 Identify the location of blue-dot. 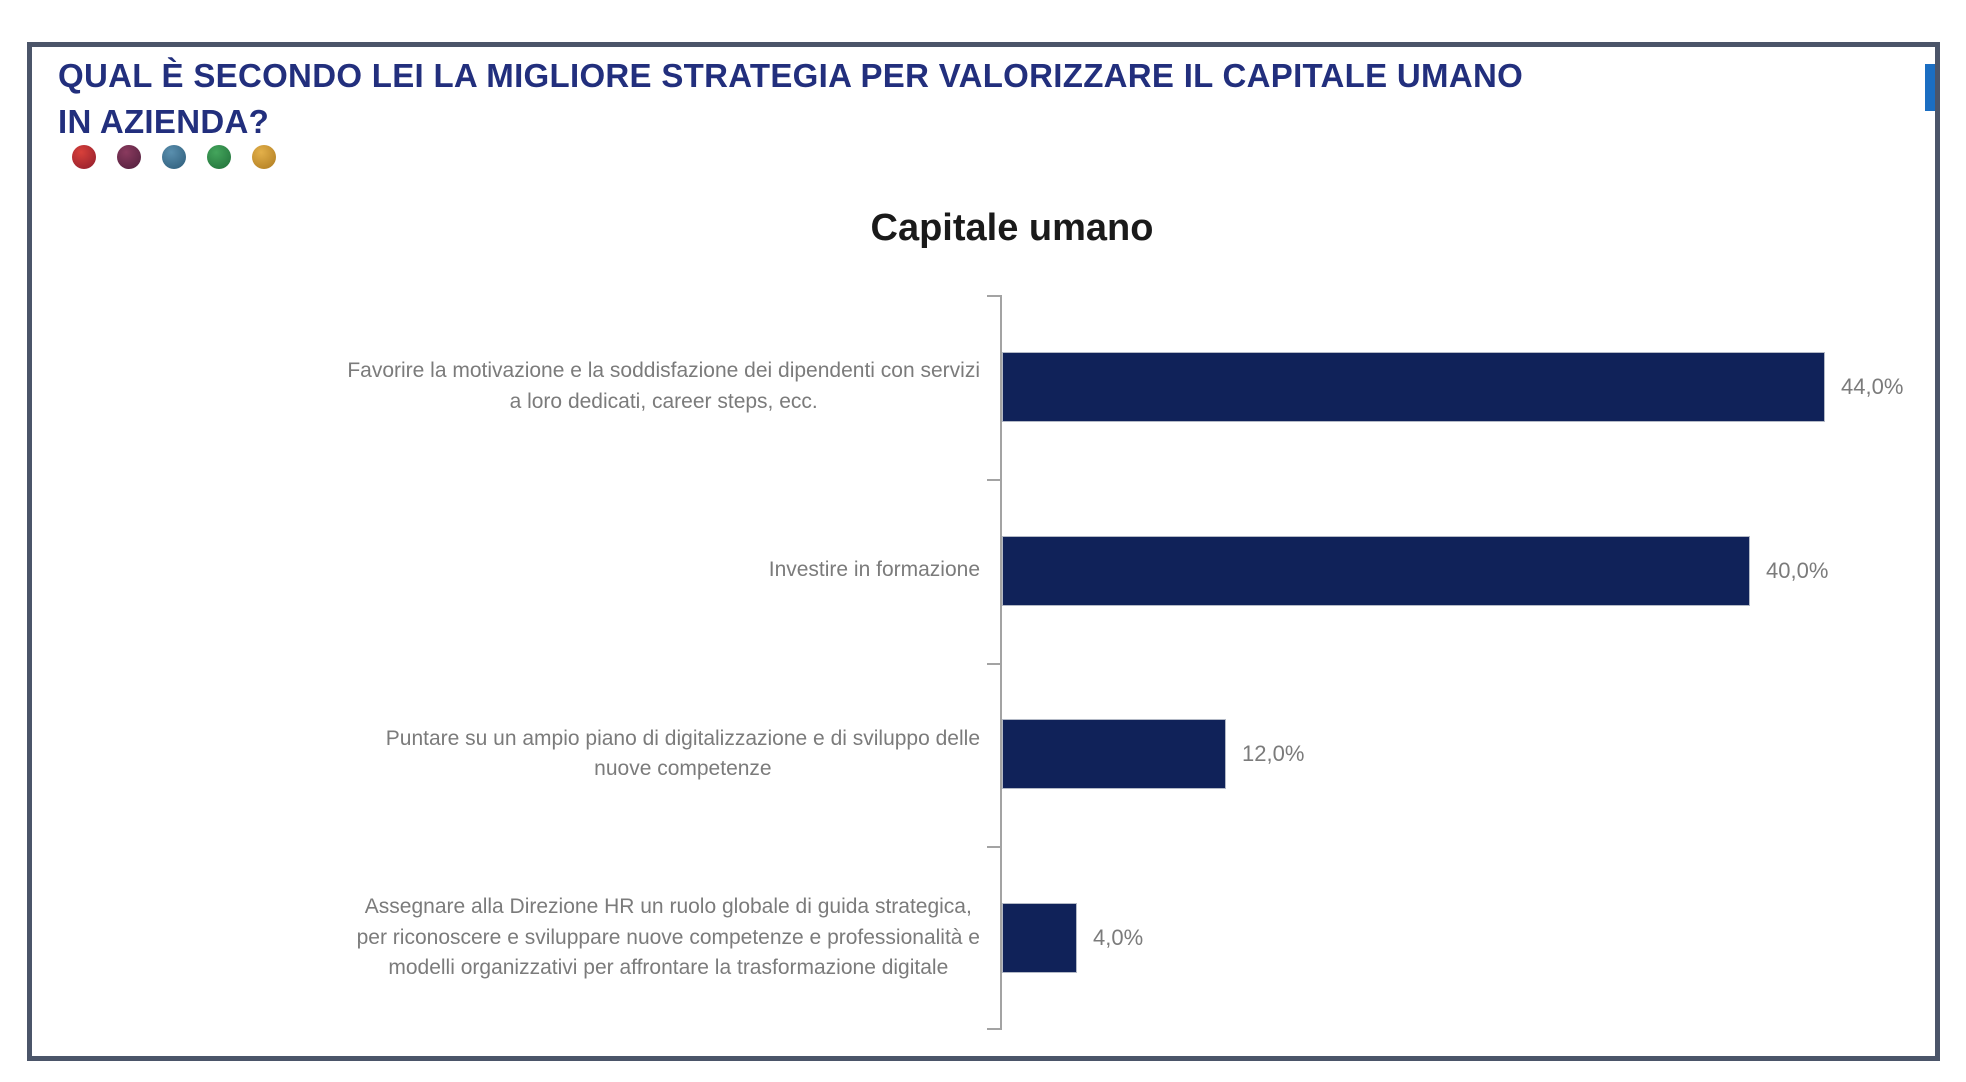
(174, 157).